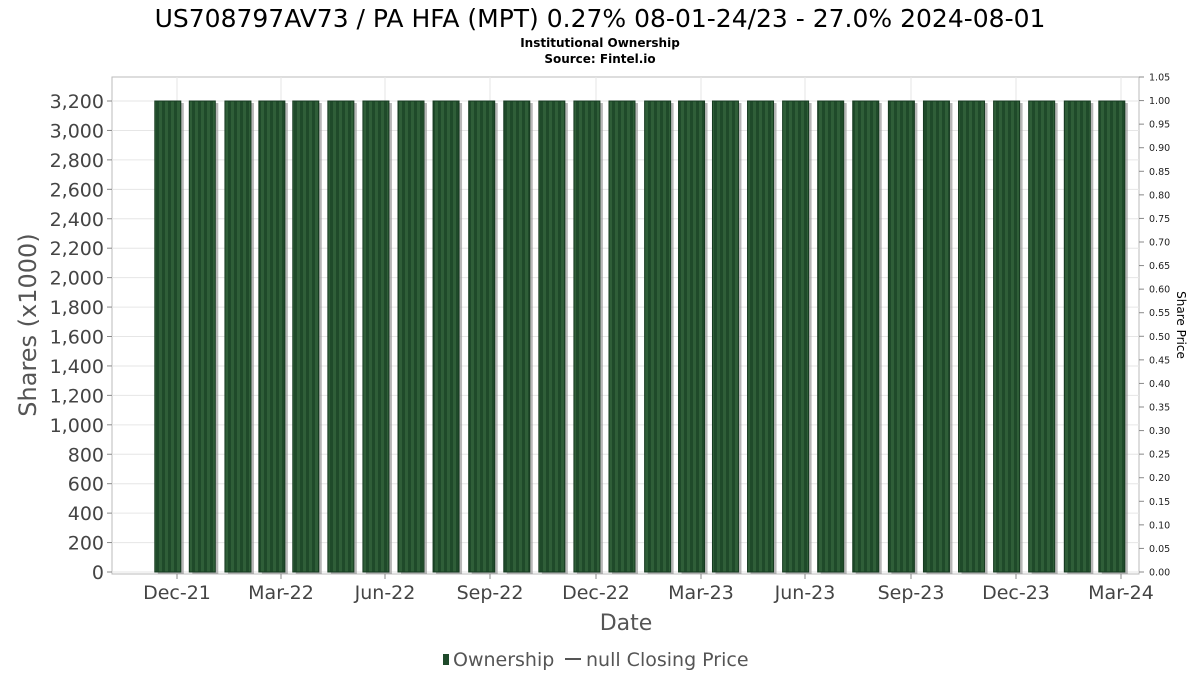  I want to click on y2-tick-label: 1.05, so click(1159, 78).